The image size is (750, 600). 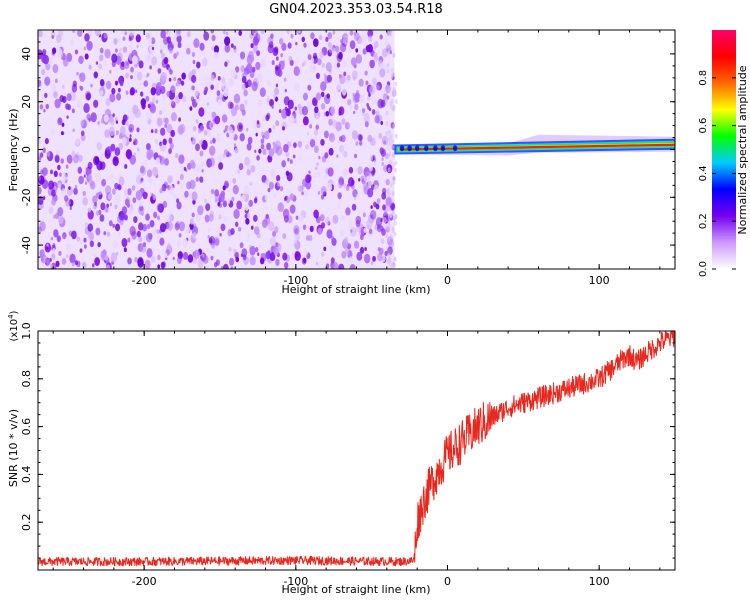 I want to click on x-tick-label: -100, so click(x=295, y=280).